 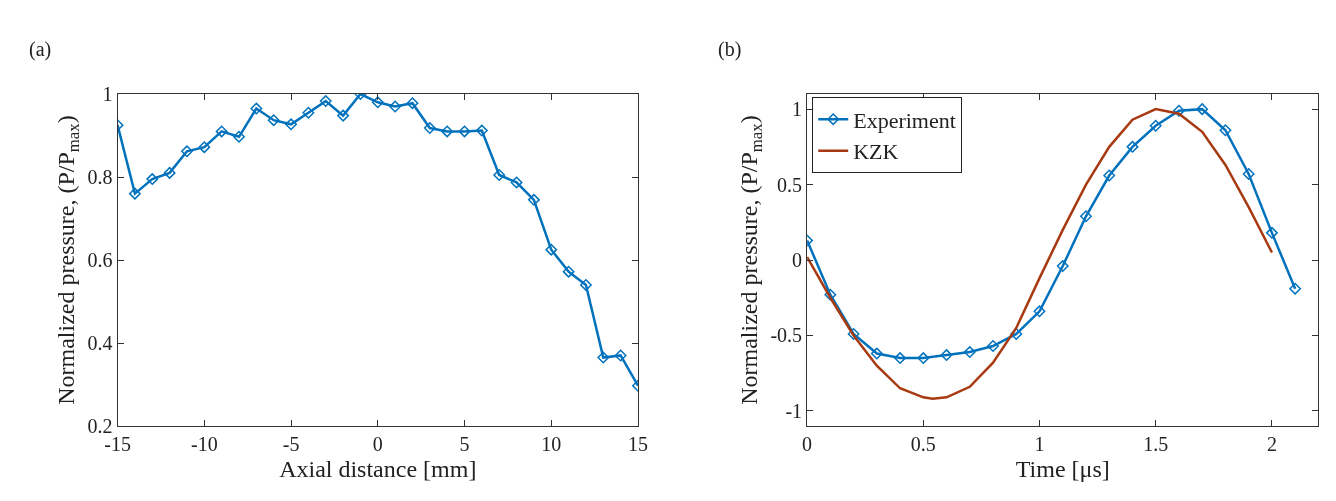 I want to click on y-tick-label: 0, so click(x=797, y=260).